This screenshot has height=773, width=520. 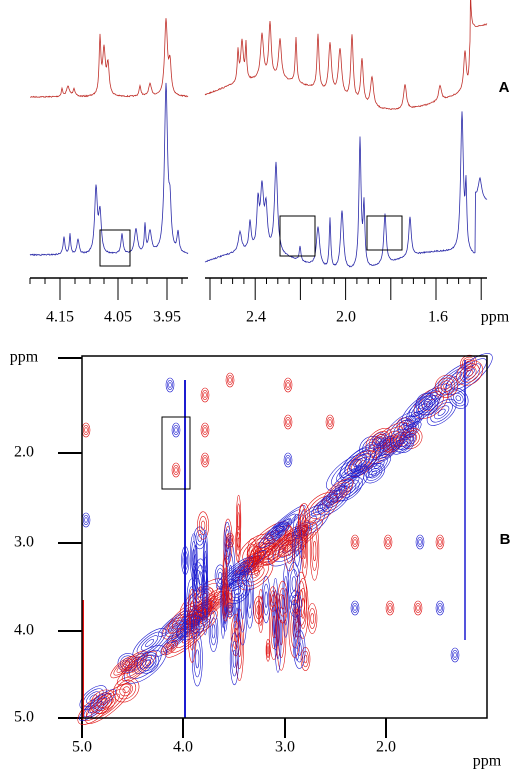 I want to click on panel-label: B, so click(x=505, y=539).